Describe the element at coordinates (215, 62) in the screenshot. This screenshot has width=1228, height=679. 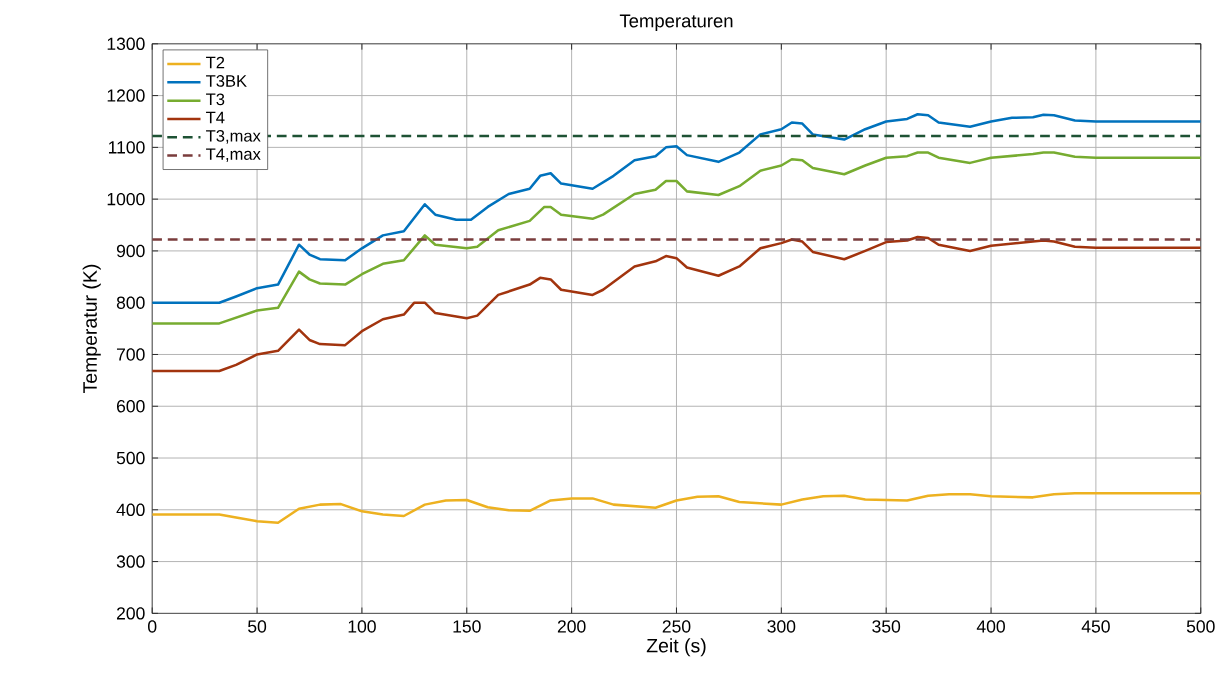
I see `legend-label: T2` at that location.